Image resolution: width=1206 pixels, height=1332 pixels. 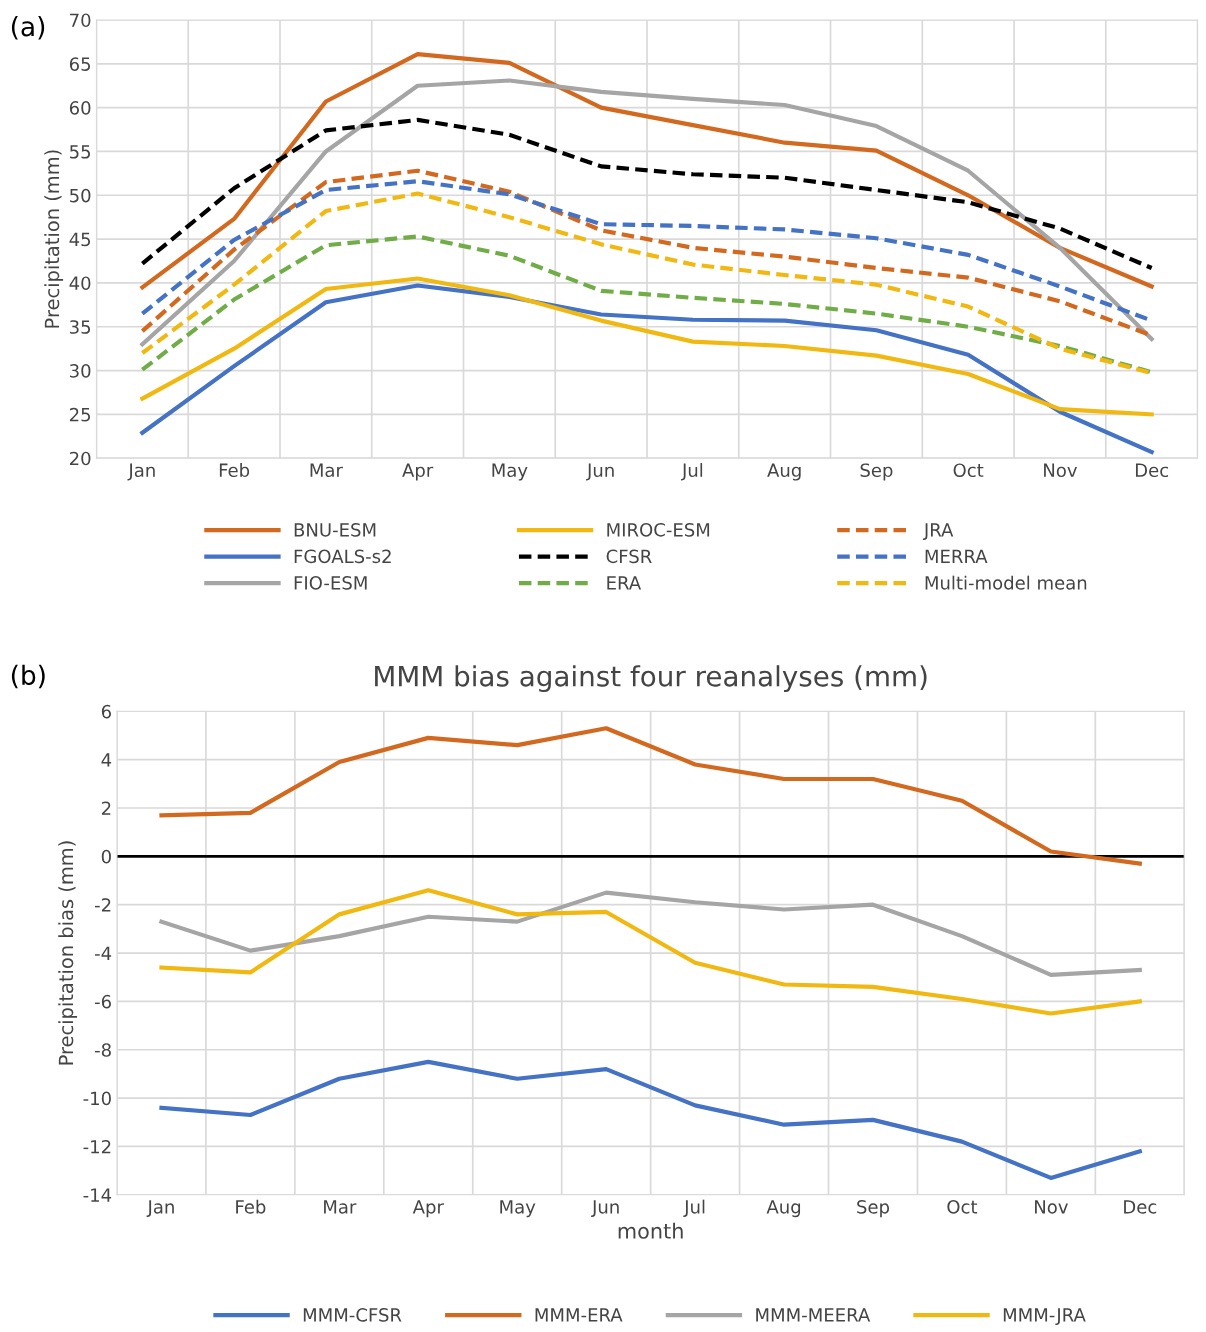 What do you see at coordinates (342, 556) in the screenshot?
I see `legend-label: FGOALS-s2` at bounding box center [342, 556].